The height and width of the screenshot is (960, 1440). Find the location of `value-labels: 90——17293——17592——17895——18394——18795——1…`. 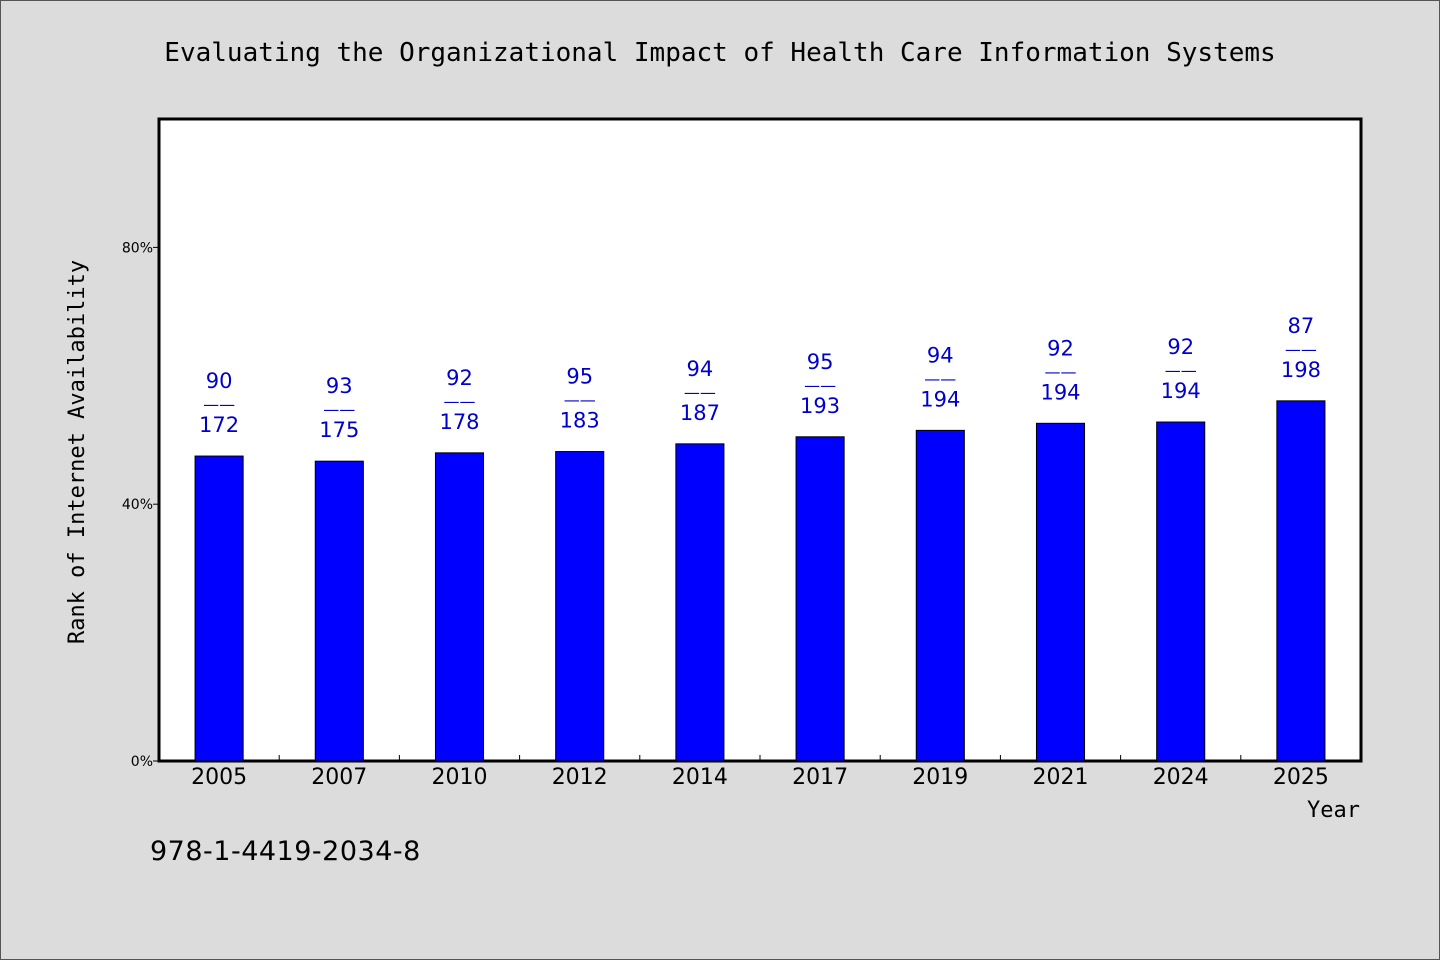

value-labels: 90——17293——17592——17895——18394——18795——1… is located at coordinates (760, 378).